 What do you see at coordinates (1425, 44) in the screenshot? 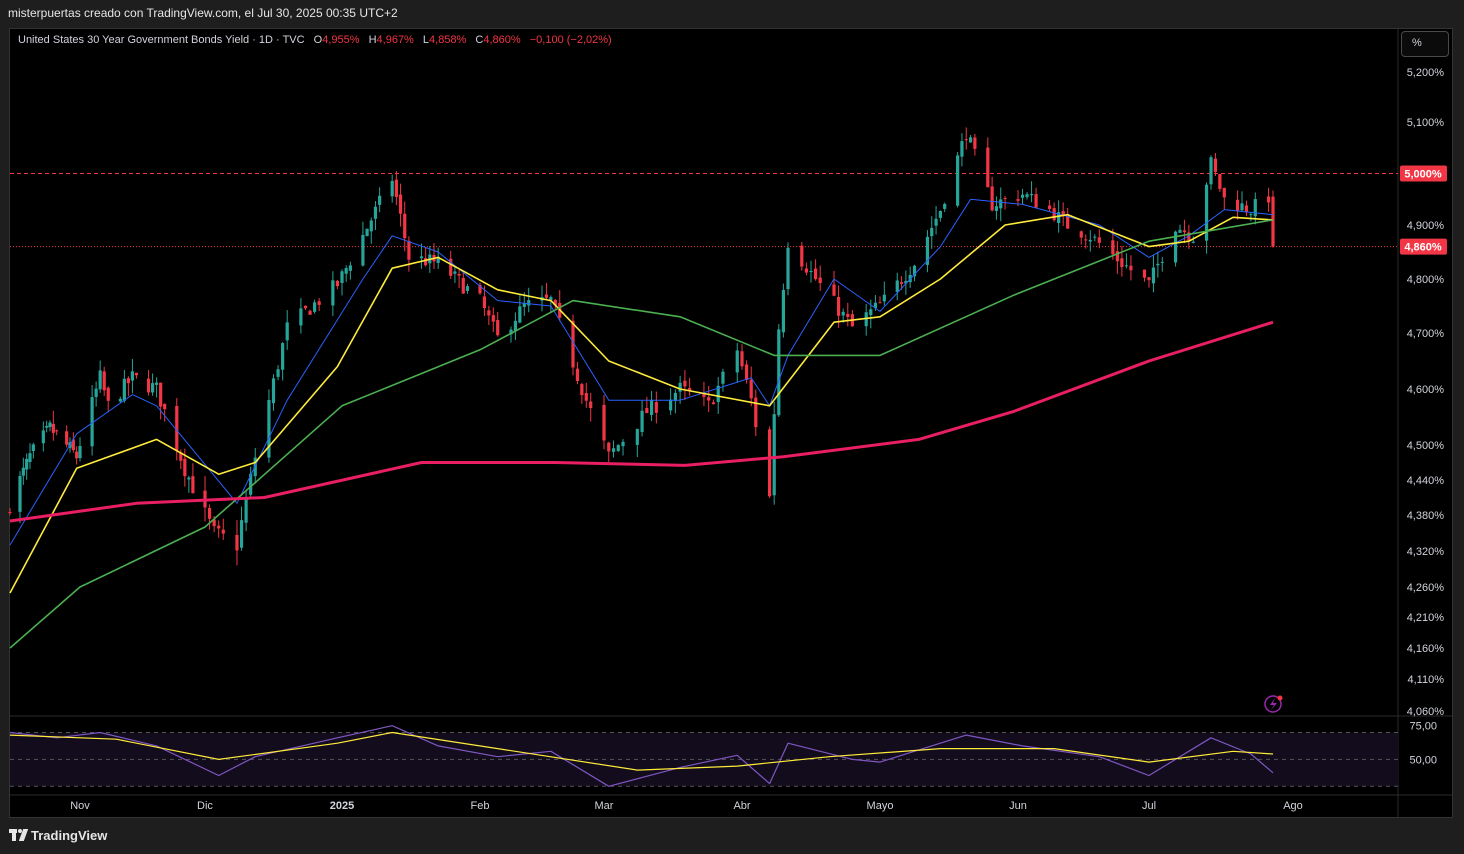
I see `percent-scale-button: %` at bounding box center [1425, 44].